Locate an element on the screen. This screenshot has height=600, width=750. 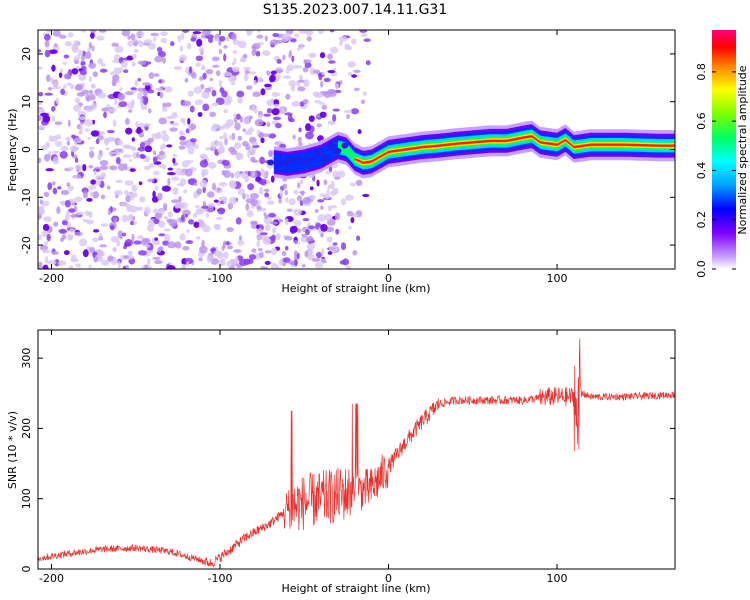
snr-y-tick-label: 300 is located at coordinates (26, 358).